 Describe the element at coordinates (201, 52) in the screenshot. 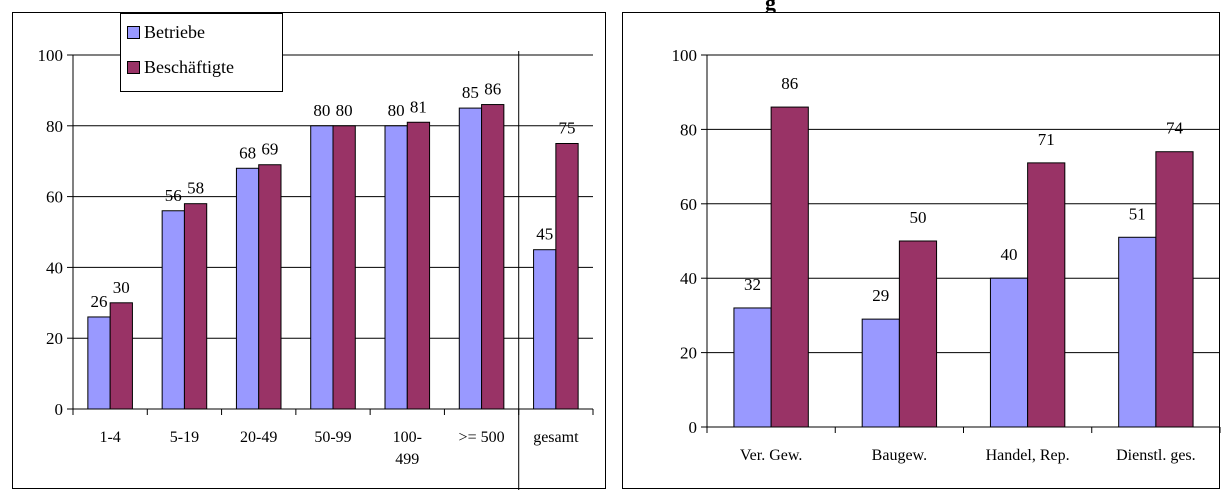

I see `legend: Betriebe Beschäftigte` at that location.